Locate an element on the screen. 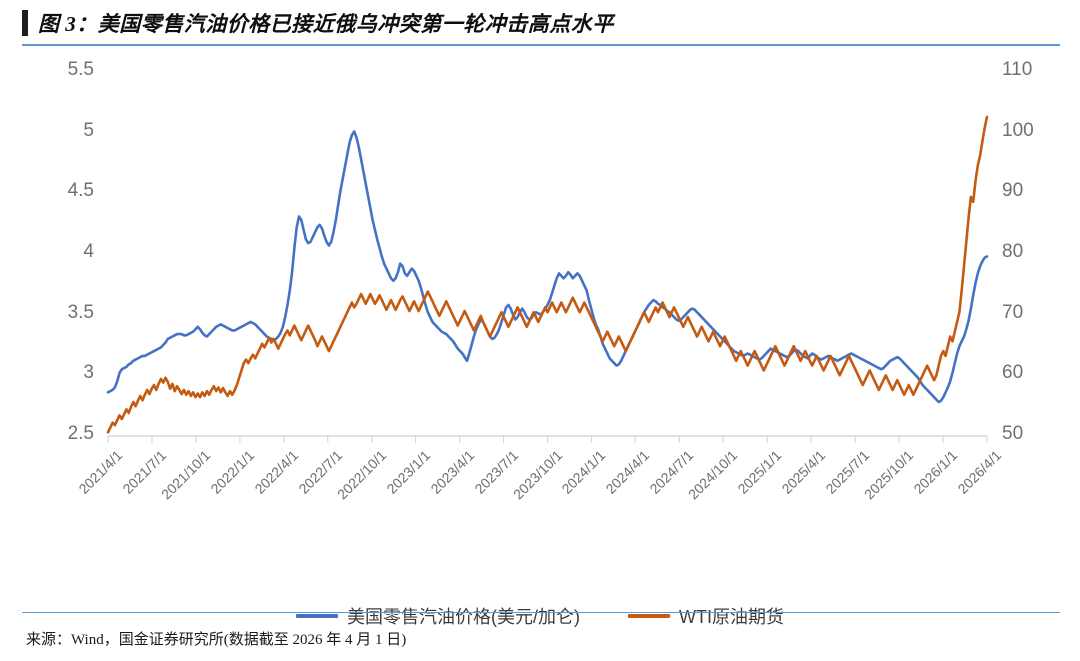 The image size is (1080, 661). y-axis-right-tick-label: 70 is located at coordinates (1013, 312).